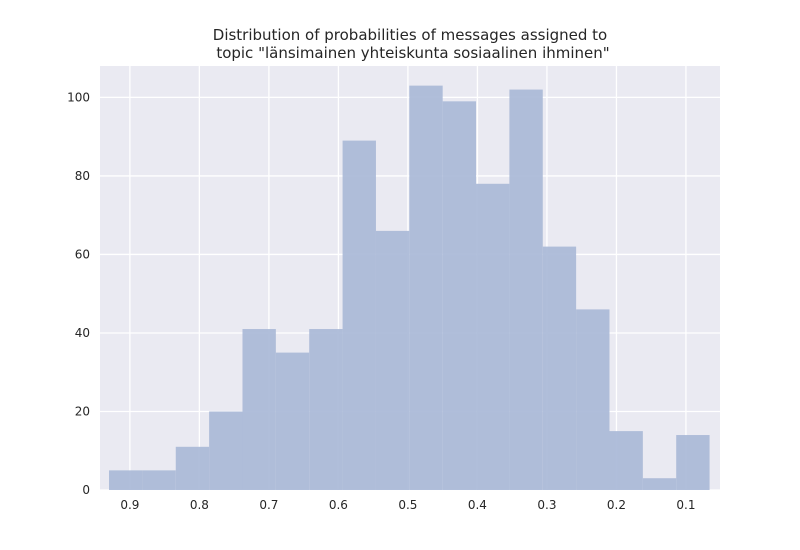 The width and height of the screenshot is (800, 550). I want to click on x-tick-label: 0.8, so click(199, 505).